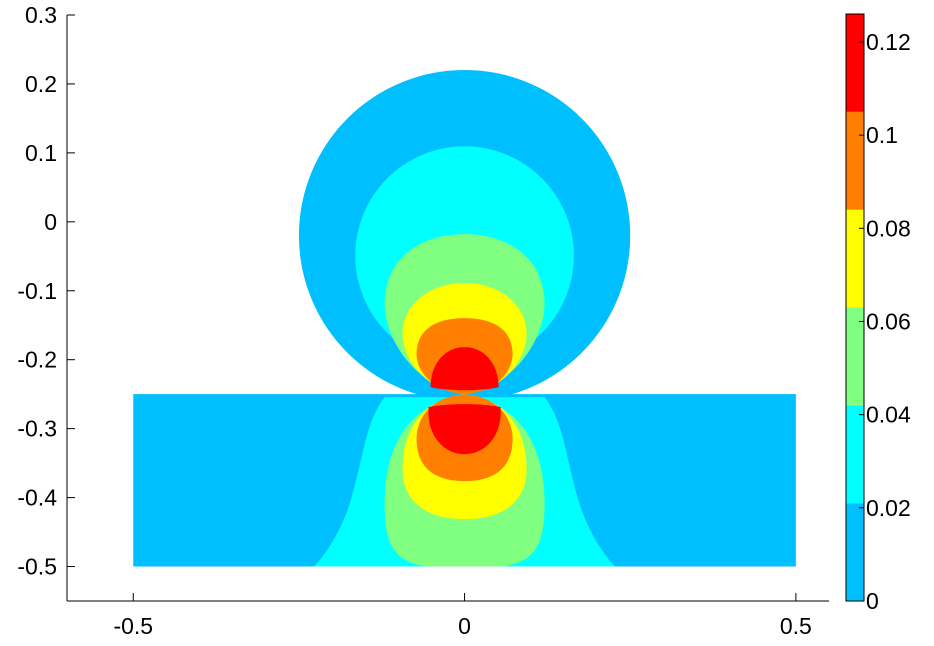 Image resolution: width=934 pixels, height=646 pixels. Describe the element at coordinates (37, 291) in the screenshot. I see `y-tick-label: -0.1` at that location.